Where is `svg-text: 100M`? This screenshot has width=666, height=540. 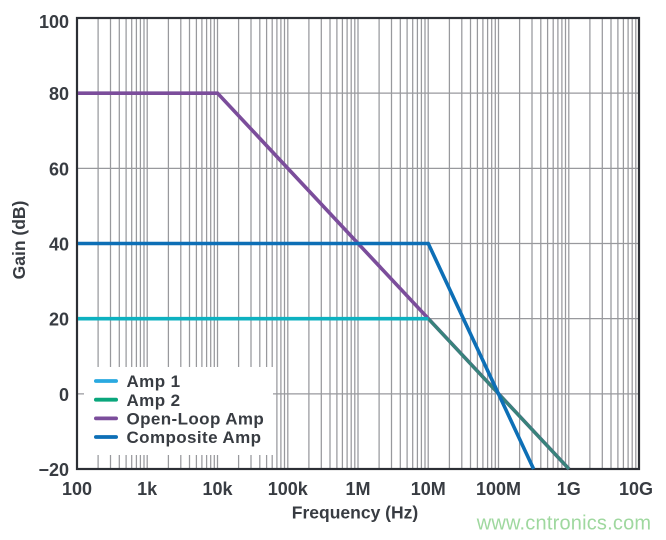 svg-text: 100M is located at coordinates (498, 489).